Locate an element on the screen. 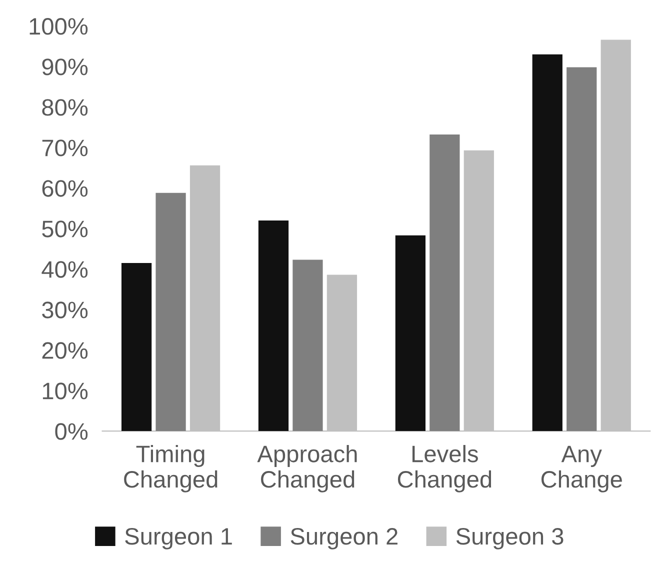 This screenshot has height=565, width=660. y-tick-label: 0% is located at coordinates (71, 431).